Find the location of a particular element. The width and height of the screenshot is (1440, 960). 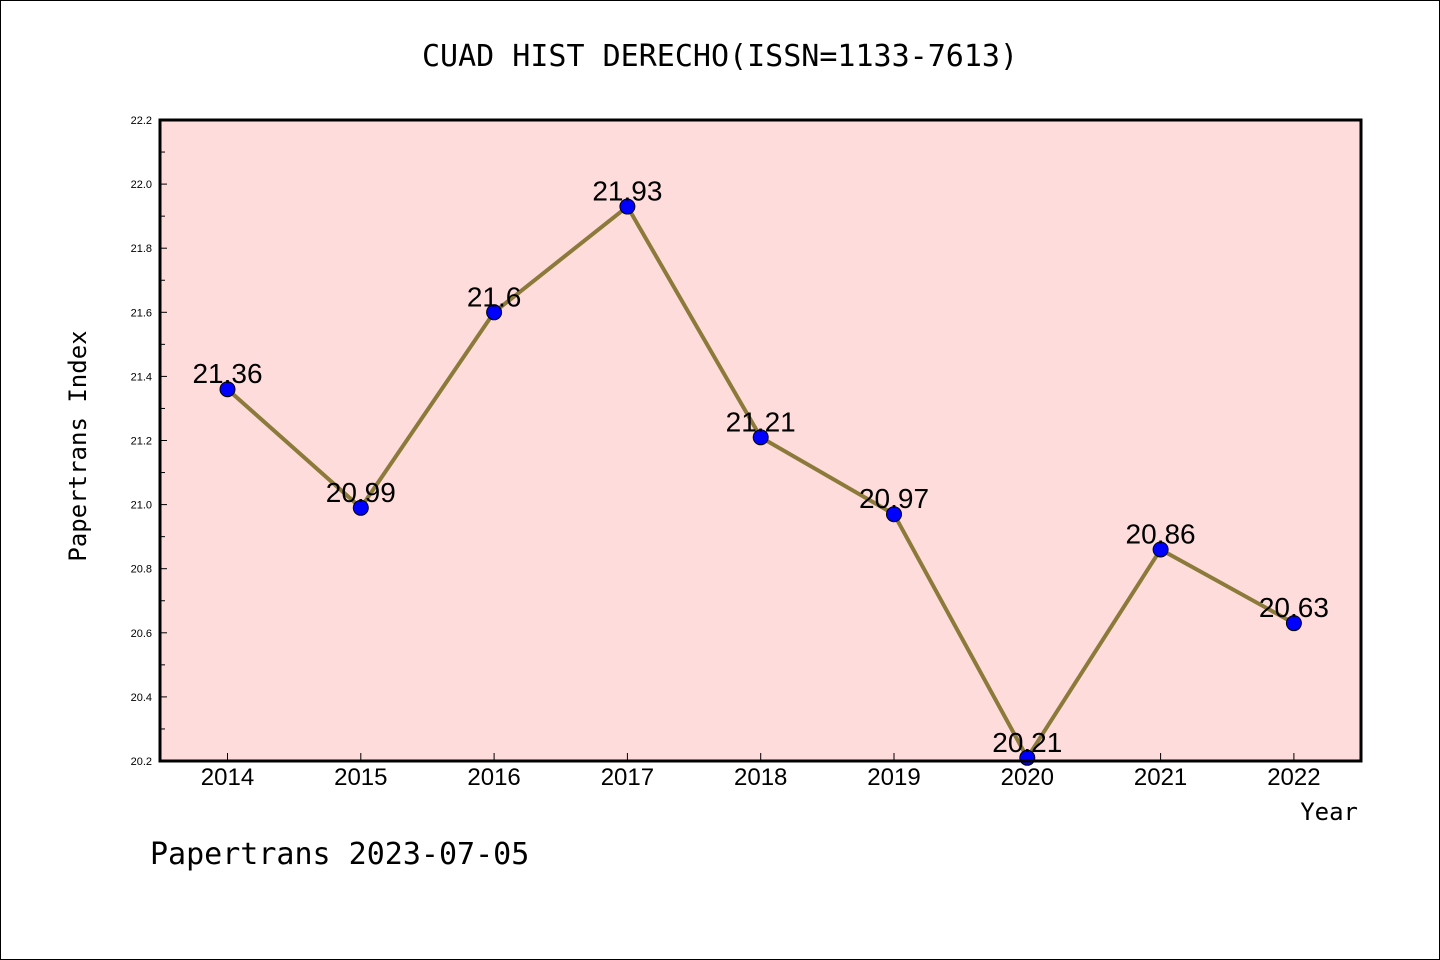

x-tick-label: 2016 is located at coordinates (493, 777).